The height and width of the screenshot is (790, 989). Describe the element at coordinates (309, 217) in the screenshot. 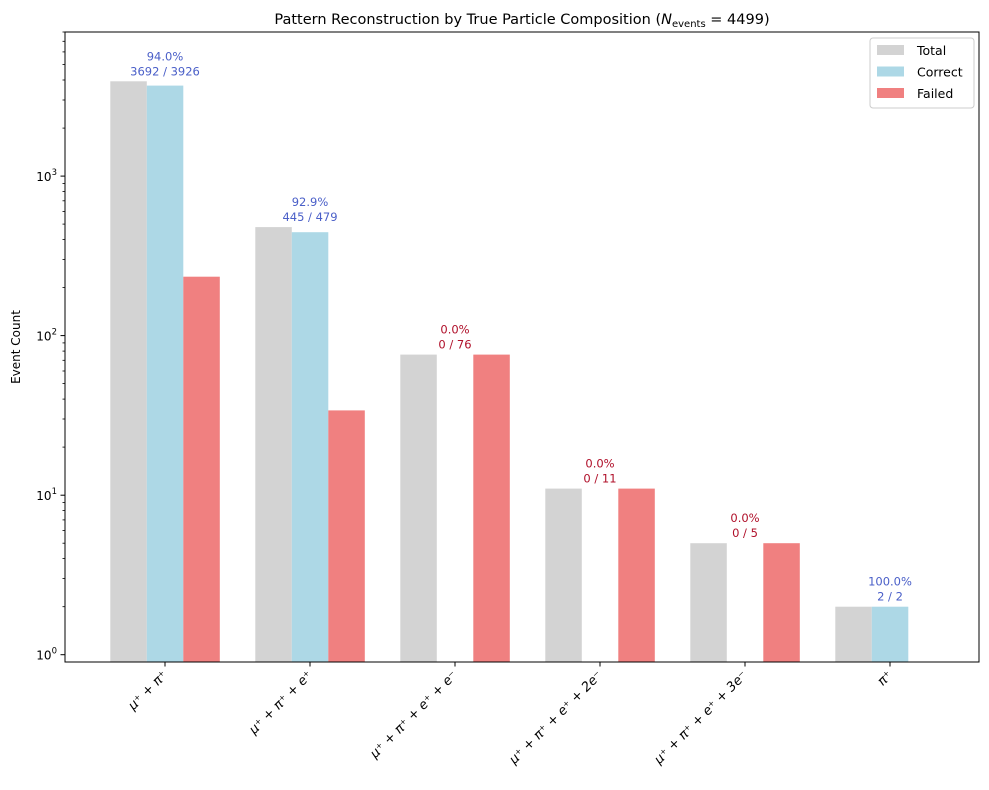

I see `annotation-ratio-1: 445 / 479` at that location.